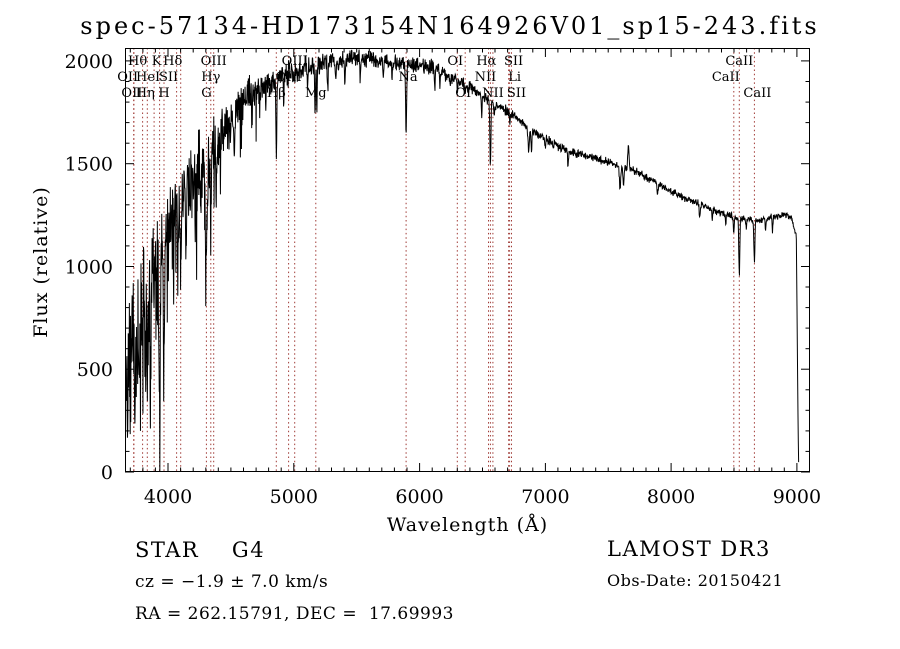 The image size is (900, 649). Describe the element at coordinates (294, 497) in the screenshot. I see `x-tick-label: 5000` at that location.